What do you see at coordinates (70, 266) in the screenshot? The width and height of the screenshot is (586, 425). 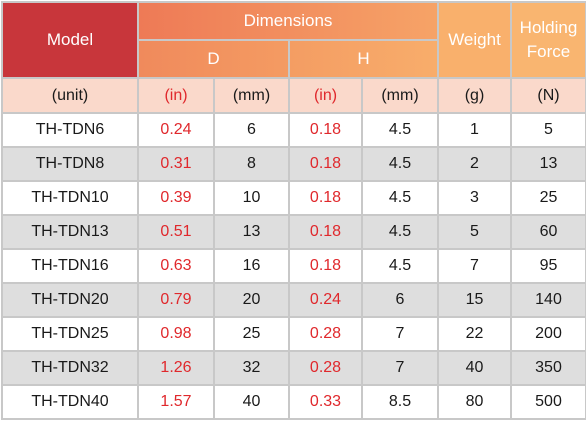 I see `cell-model: TH-TDN16` at bounding box center [70, 266].